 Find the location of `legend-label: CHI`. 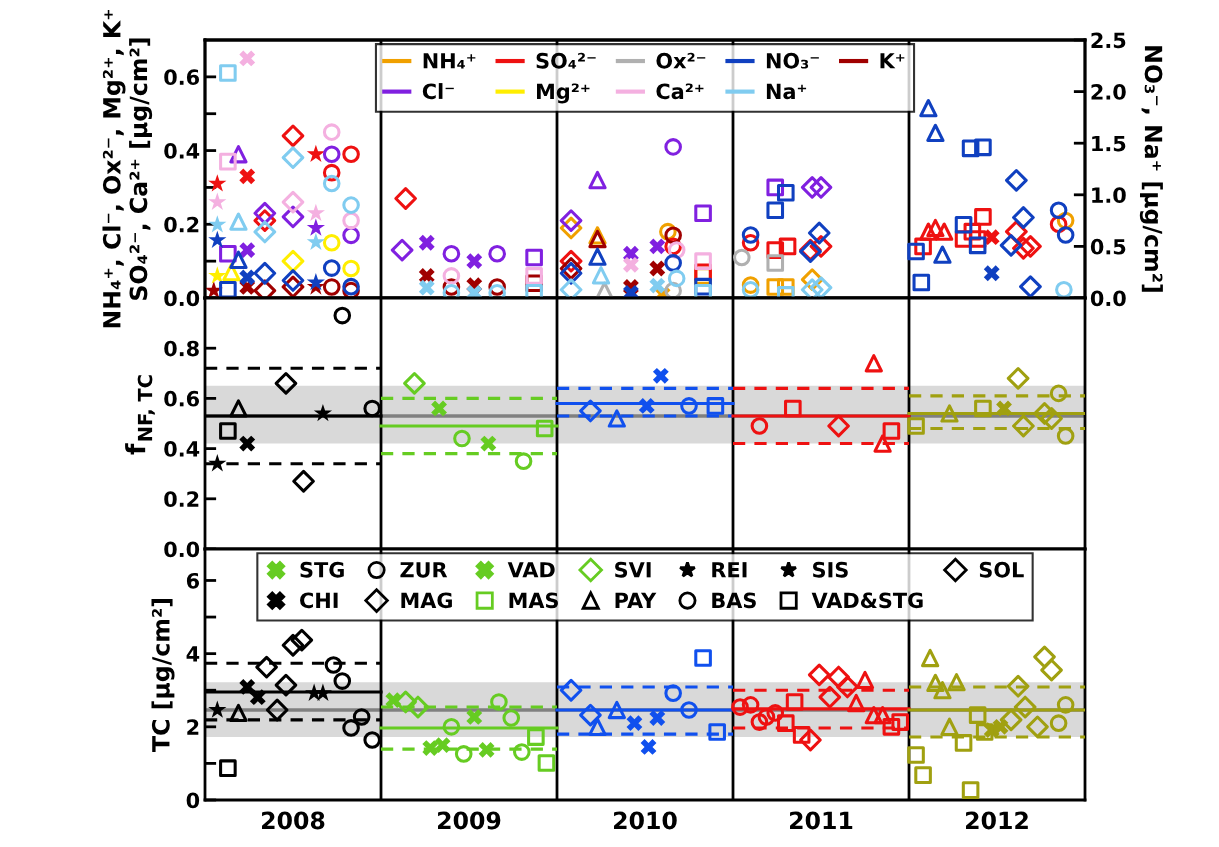

legend-label: CHI is located at coordinates (319, 600).